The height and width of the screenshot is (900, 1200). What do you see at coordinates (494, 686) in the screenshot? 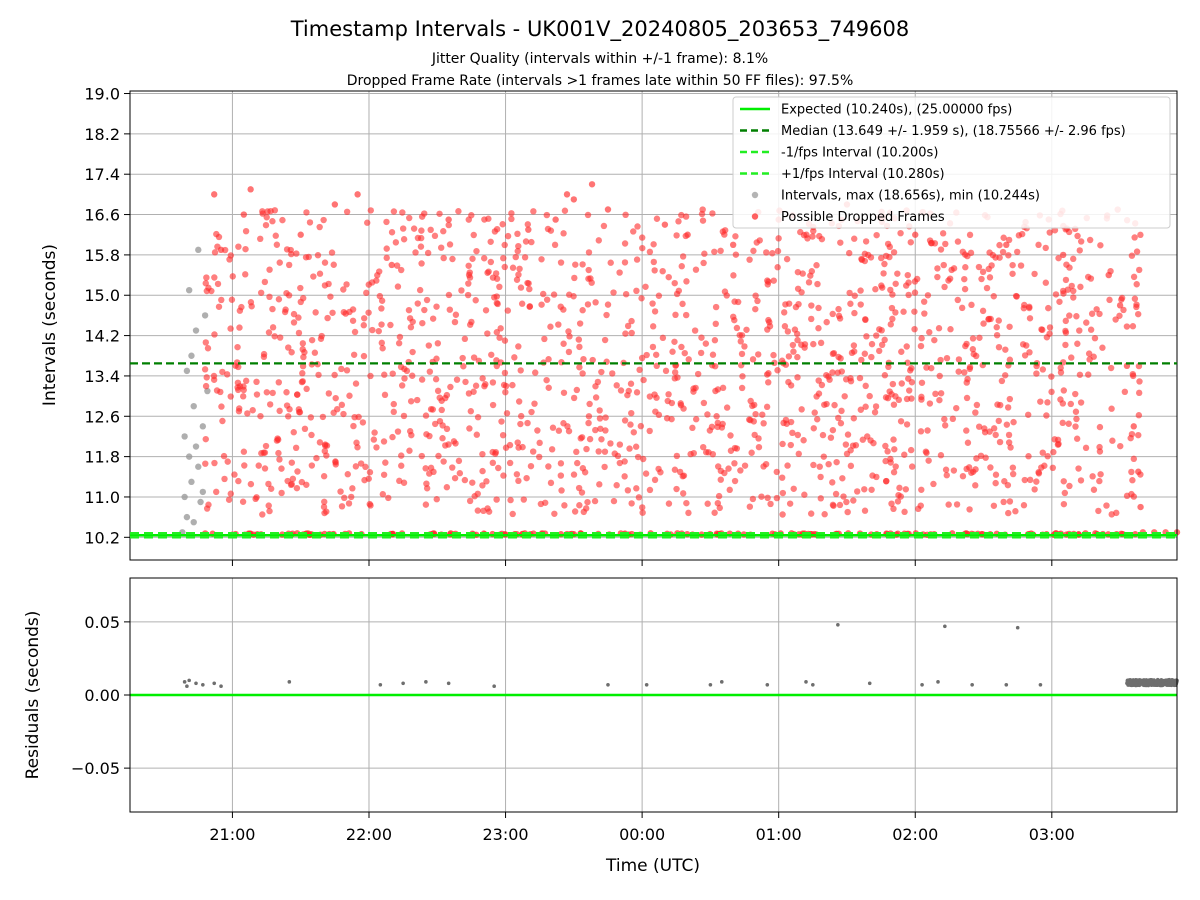
I see `residual-point` at bounding box center [494, 686].